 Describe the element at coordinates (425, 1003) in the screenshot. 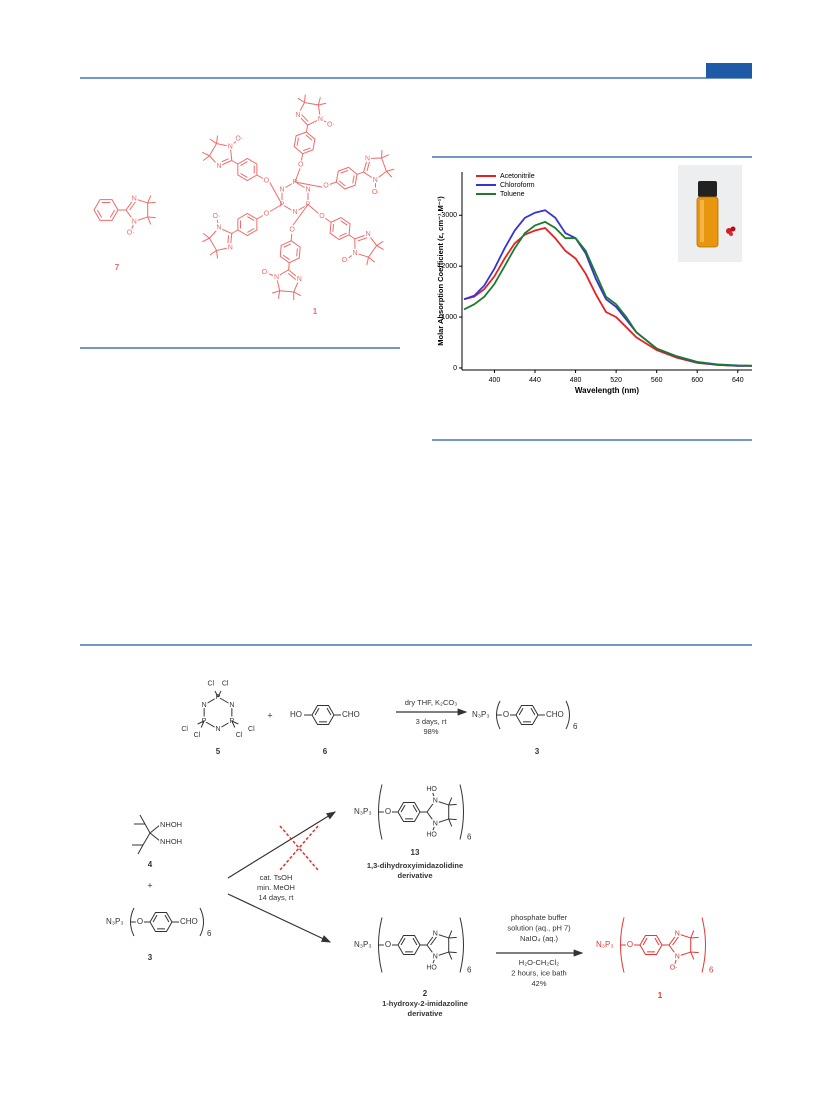

I see `compound-name: 1-hydroxy-2-imidazoline` at that location.